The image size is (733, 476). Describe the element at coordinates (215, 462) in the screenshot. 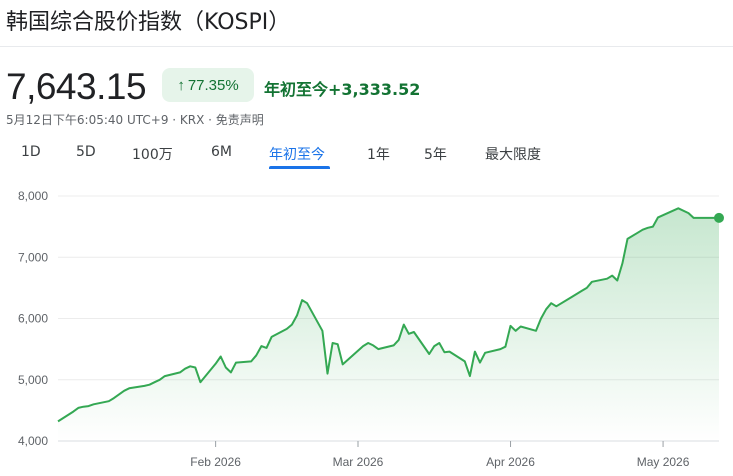

I see `x-tick-label: Feb 2026` at that location.